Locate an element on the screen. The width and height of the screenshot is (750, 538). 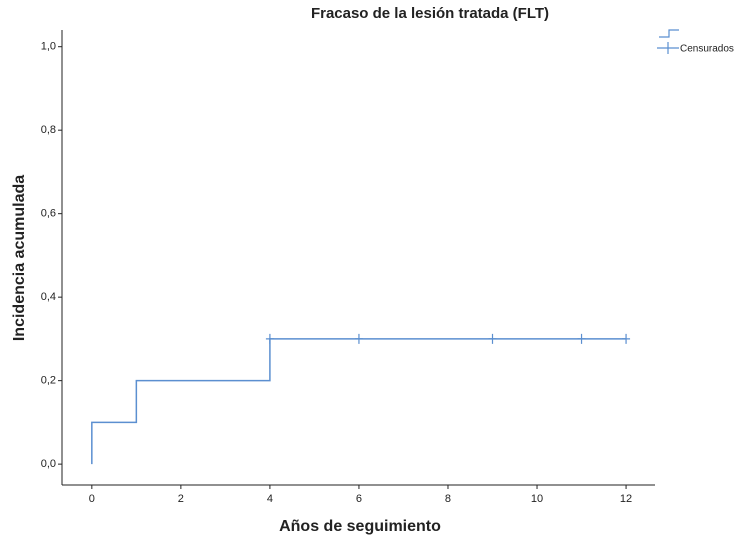
y-tick-label: 1,0 is located at coordinates (48, 47).